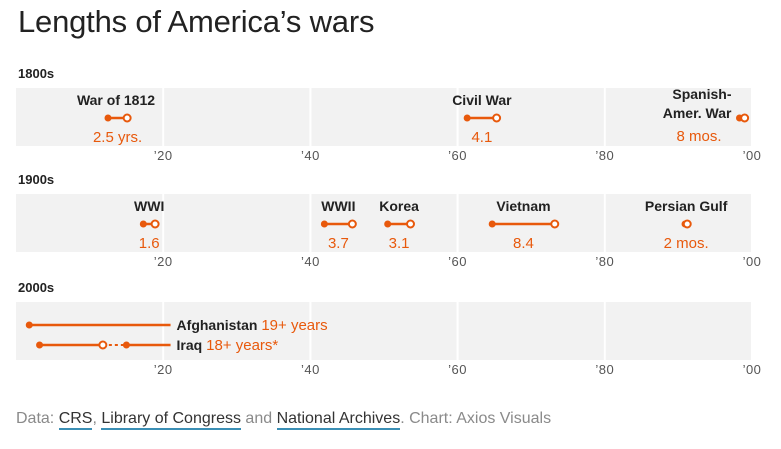  I want to click on war-name: WWII, so click(338, 206).